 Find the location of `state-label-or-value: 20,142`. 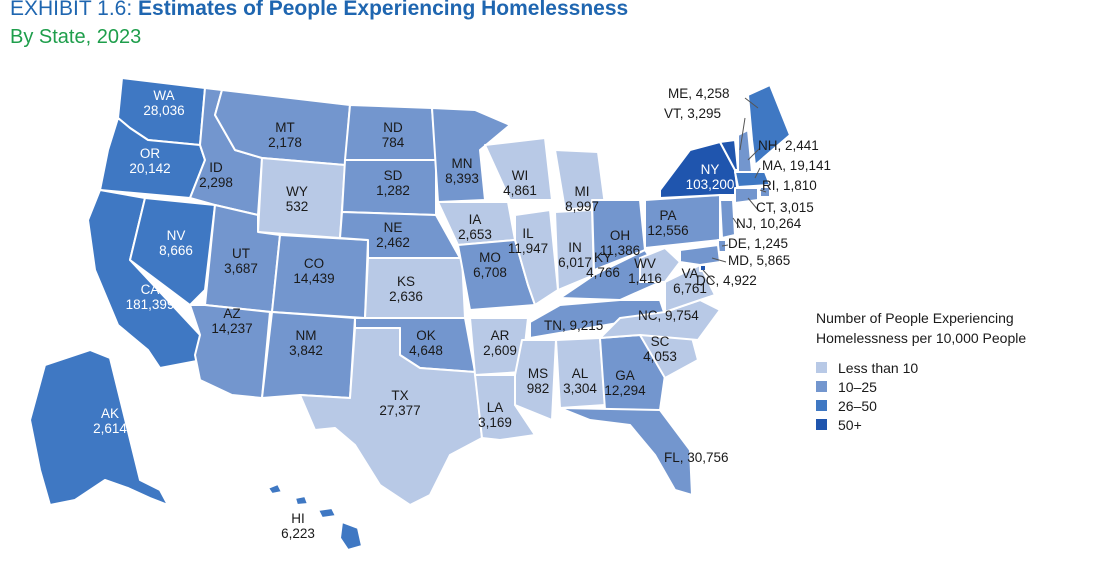

state-label-or-value: 20,142 is located at coordinates (149, 168).